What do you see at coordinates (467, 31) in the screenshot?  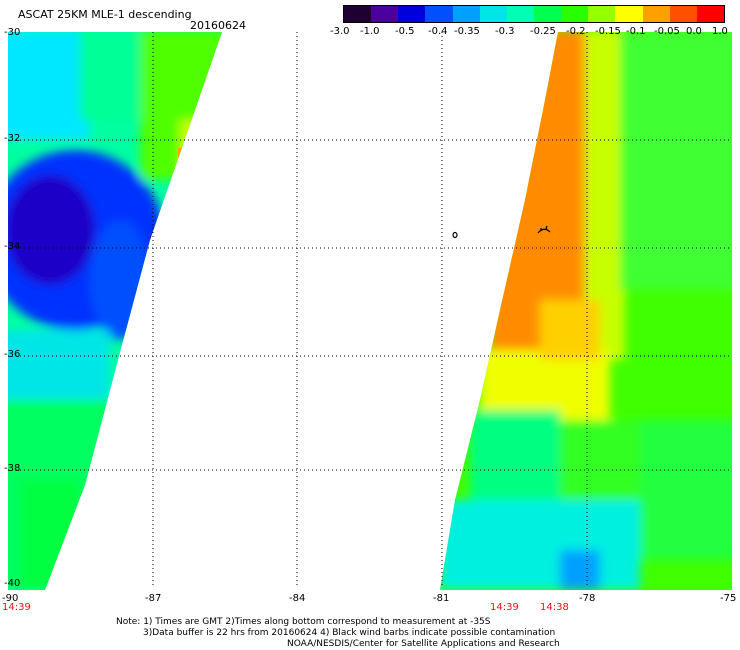 I see `colorbar-tick: -0.35` at bounding box center [467, 31].